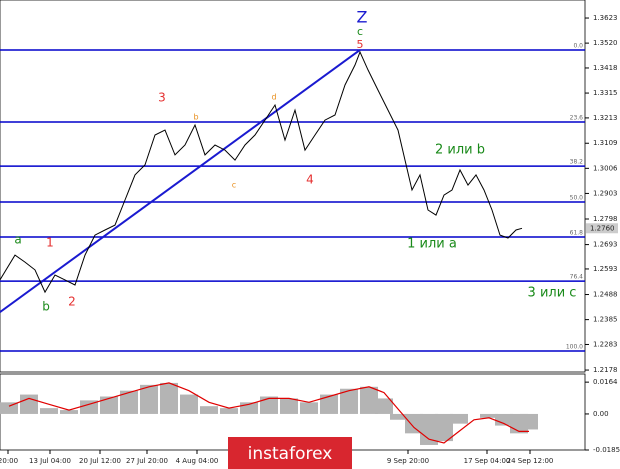 The width and height of the screenshot is (620, 469). What do you see at coordinates (605, 219) in the screenshot?
I see `y-tick-label: 1.2798` at bounding box center [605, 219].